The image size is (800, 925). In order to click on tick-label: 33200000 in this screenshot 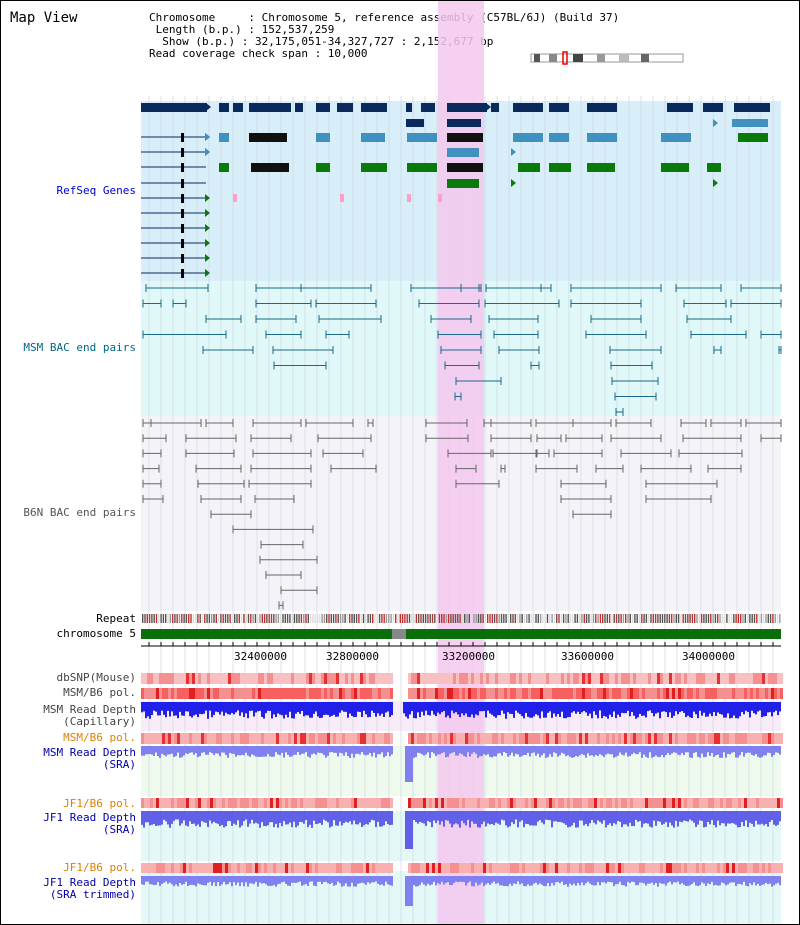, I will do `click(468, 656)`.